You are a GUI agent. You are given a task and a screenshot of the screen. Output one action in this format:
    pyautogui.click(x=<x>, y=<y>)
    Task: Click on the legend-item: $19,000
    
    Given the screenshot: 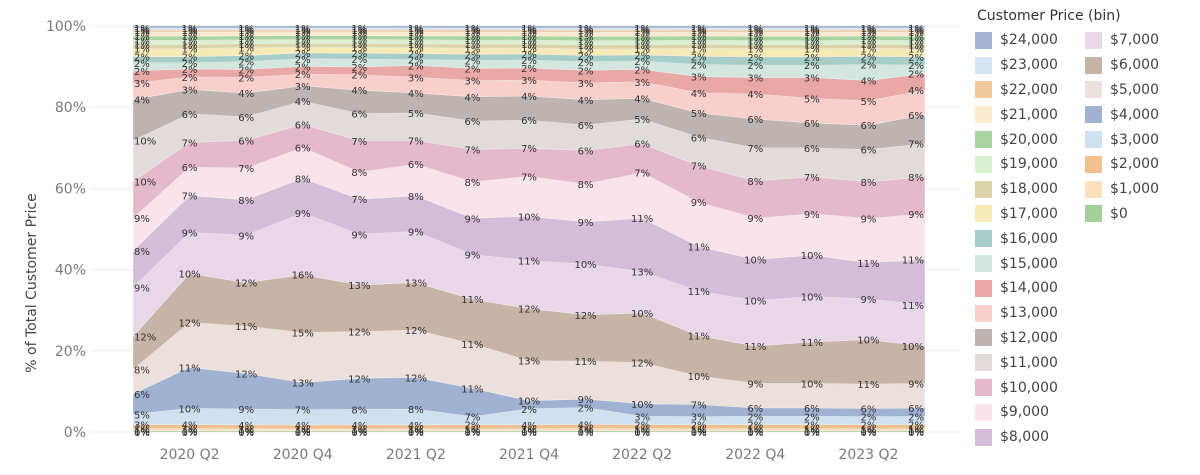 What is the action you would take?
    pyautogui.click(x=1030, y=164)
    